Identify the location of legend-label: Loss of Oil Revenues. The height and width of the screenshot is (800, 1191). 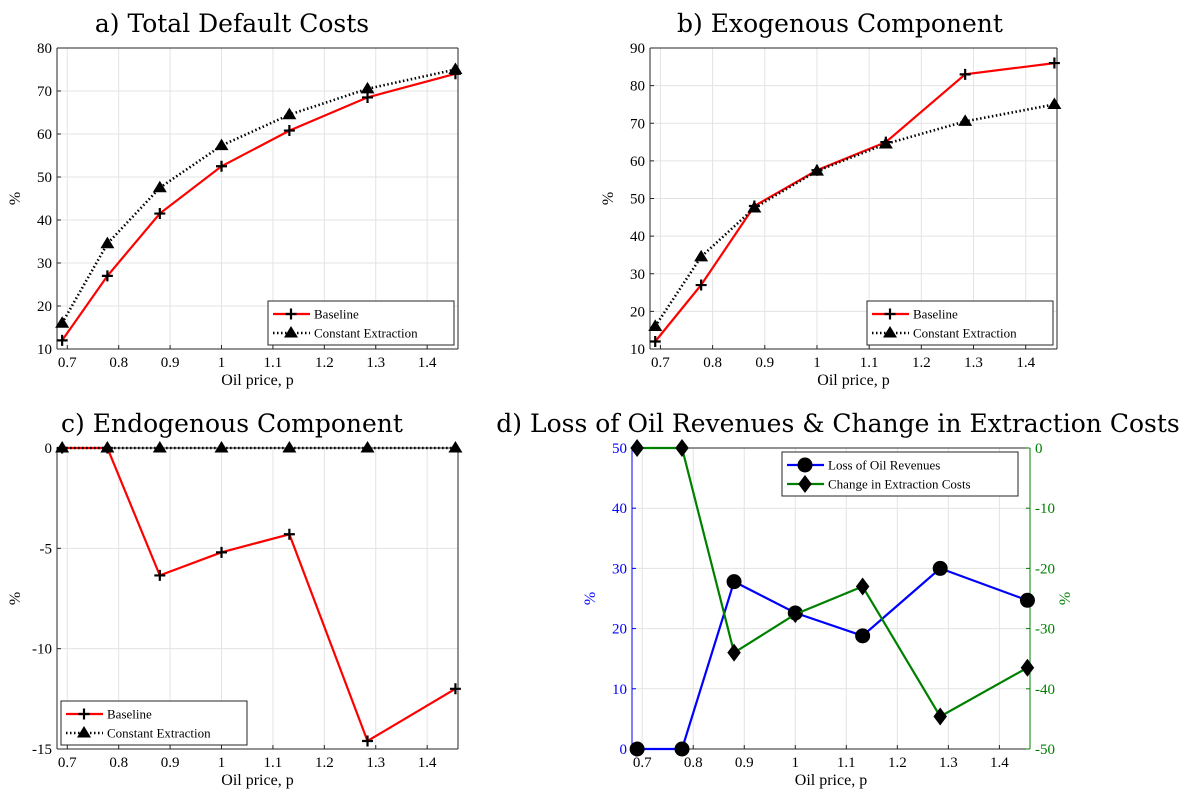
(884, 465).